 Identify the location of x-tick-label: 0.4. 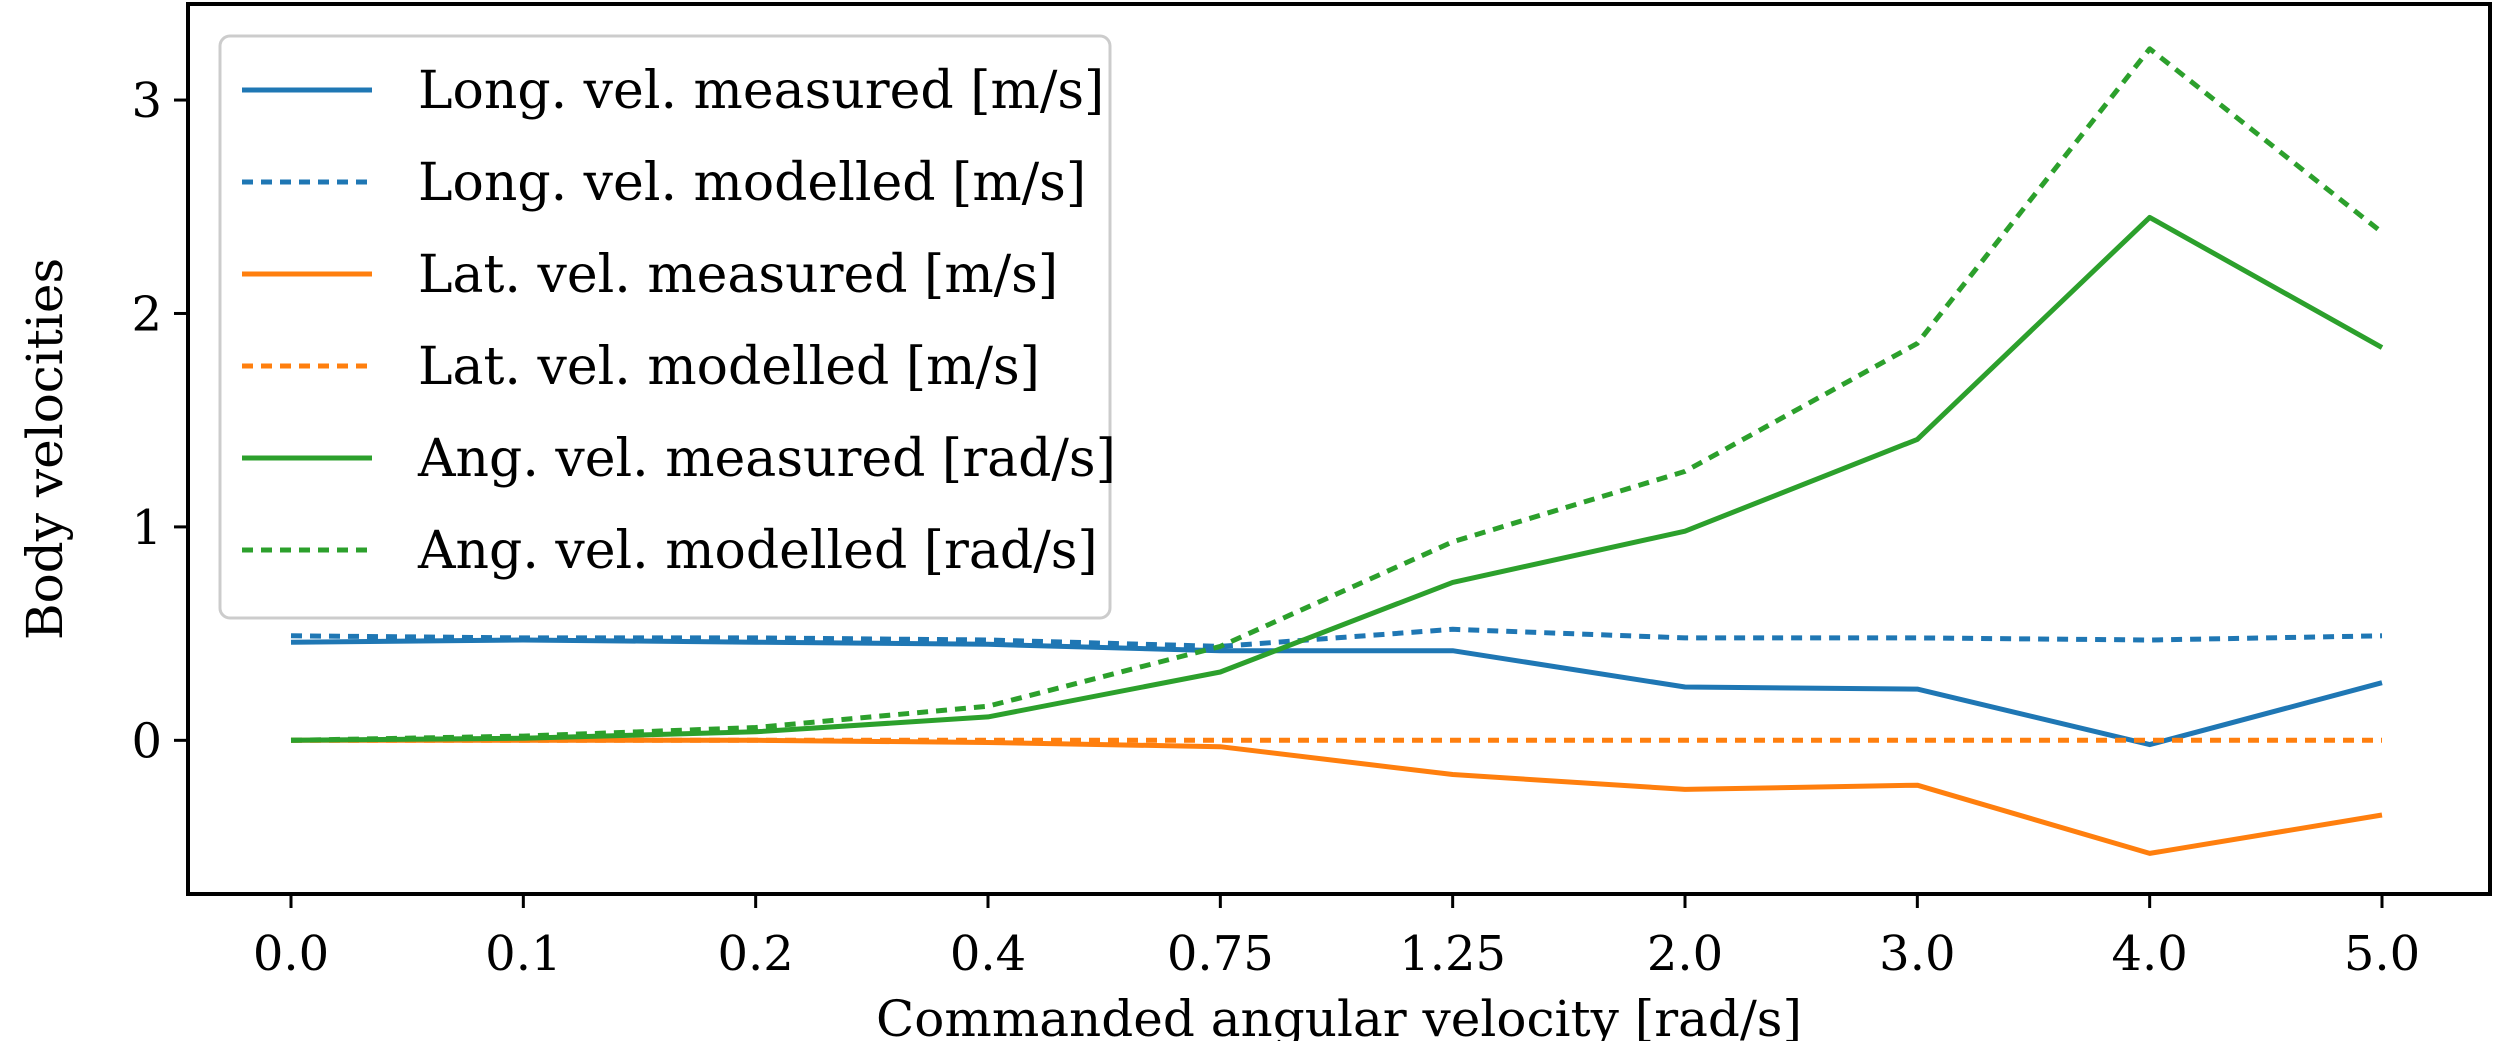
(988, 954).